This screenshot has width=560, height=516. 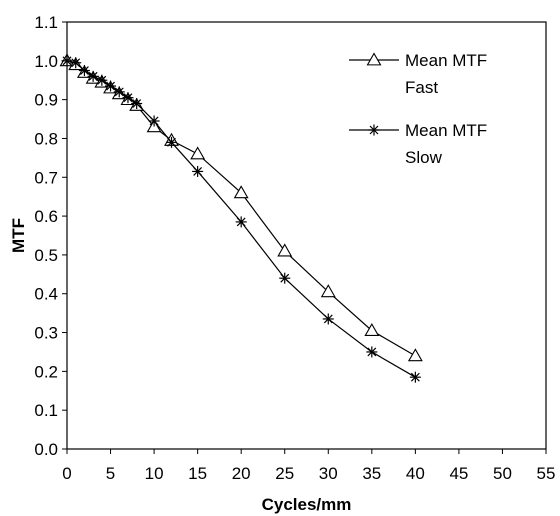 What do you see at coordinates (46, 177) in the screenshot?
I see `y-tick-label: 0.7` at bounding box center [46, 177].